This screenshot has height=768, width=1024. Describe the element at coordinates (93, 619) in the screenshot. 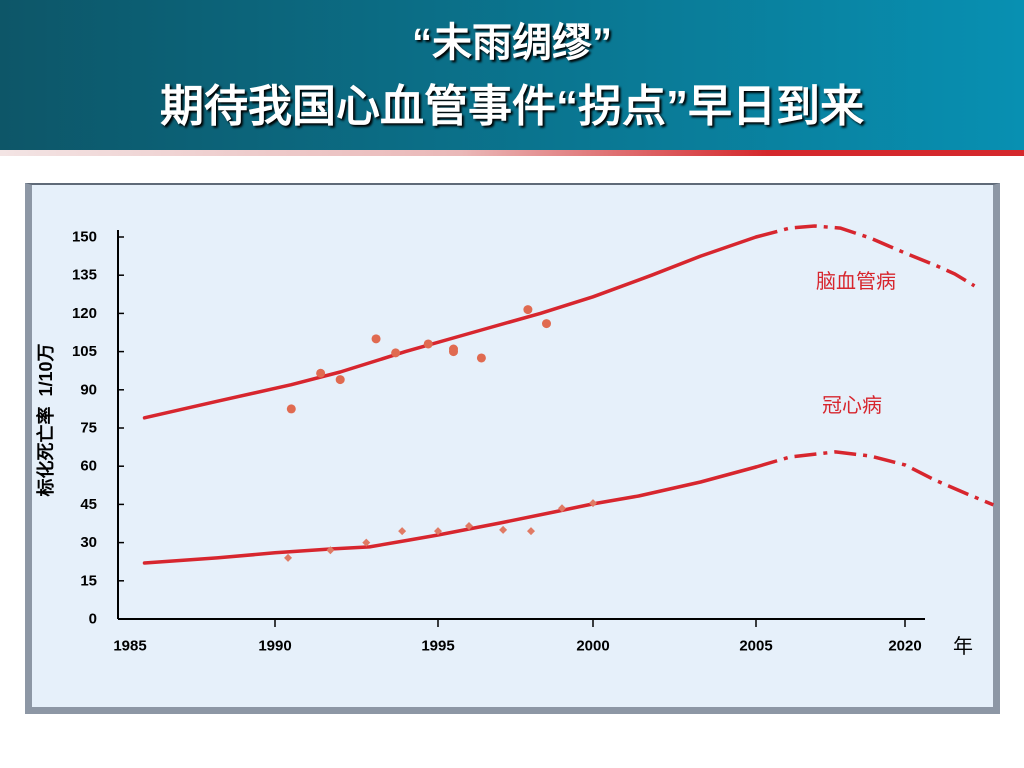

I see `y-tick-label: 0` at that location.